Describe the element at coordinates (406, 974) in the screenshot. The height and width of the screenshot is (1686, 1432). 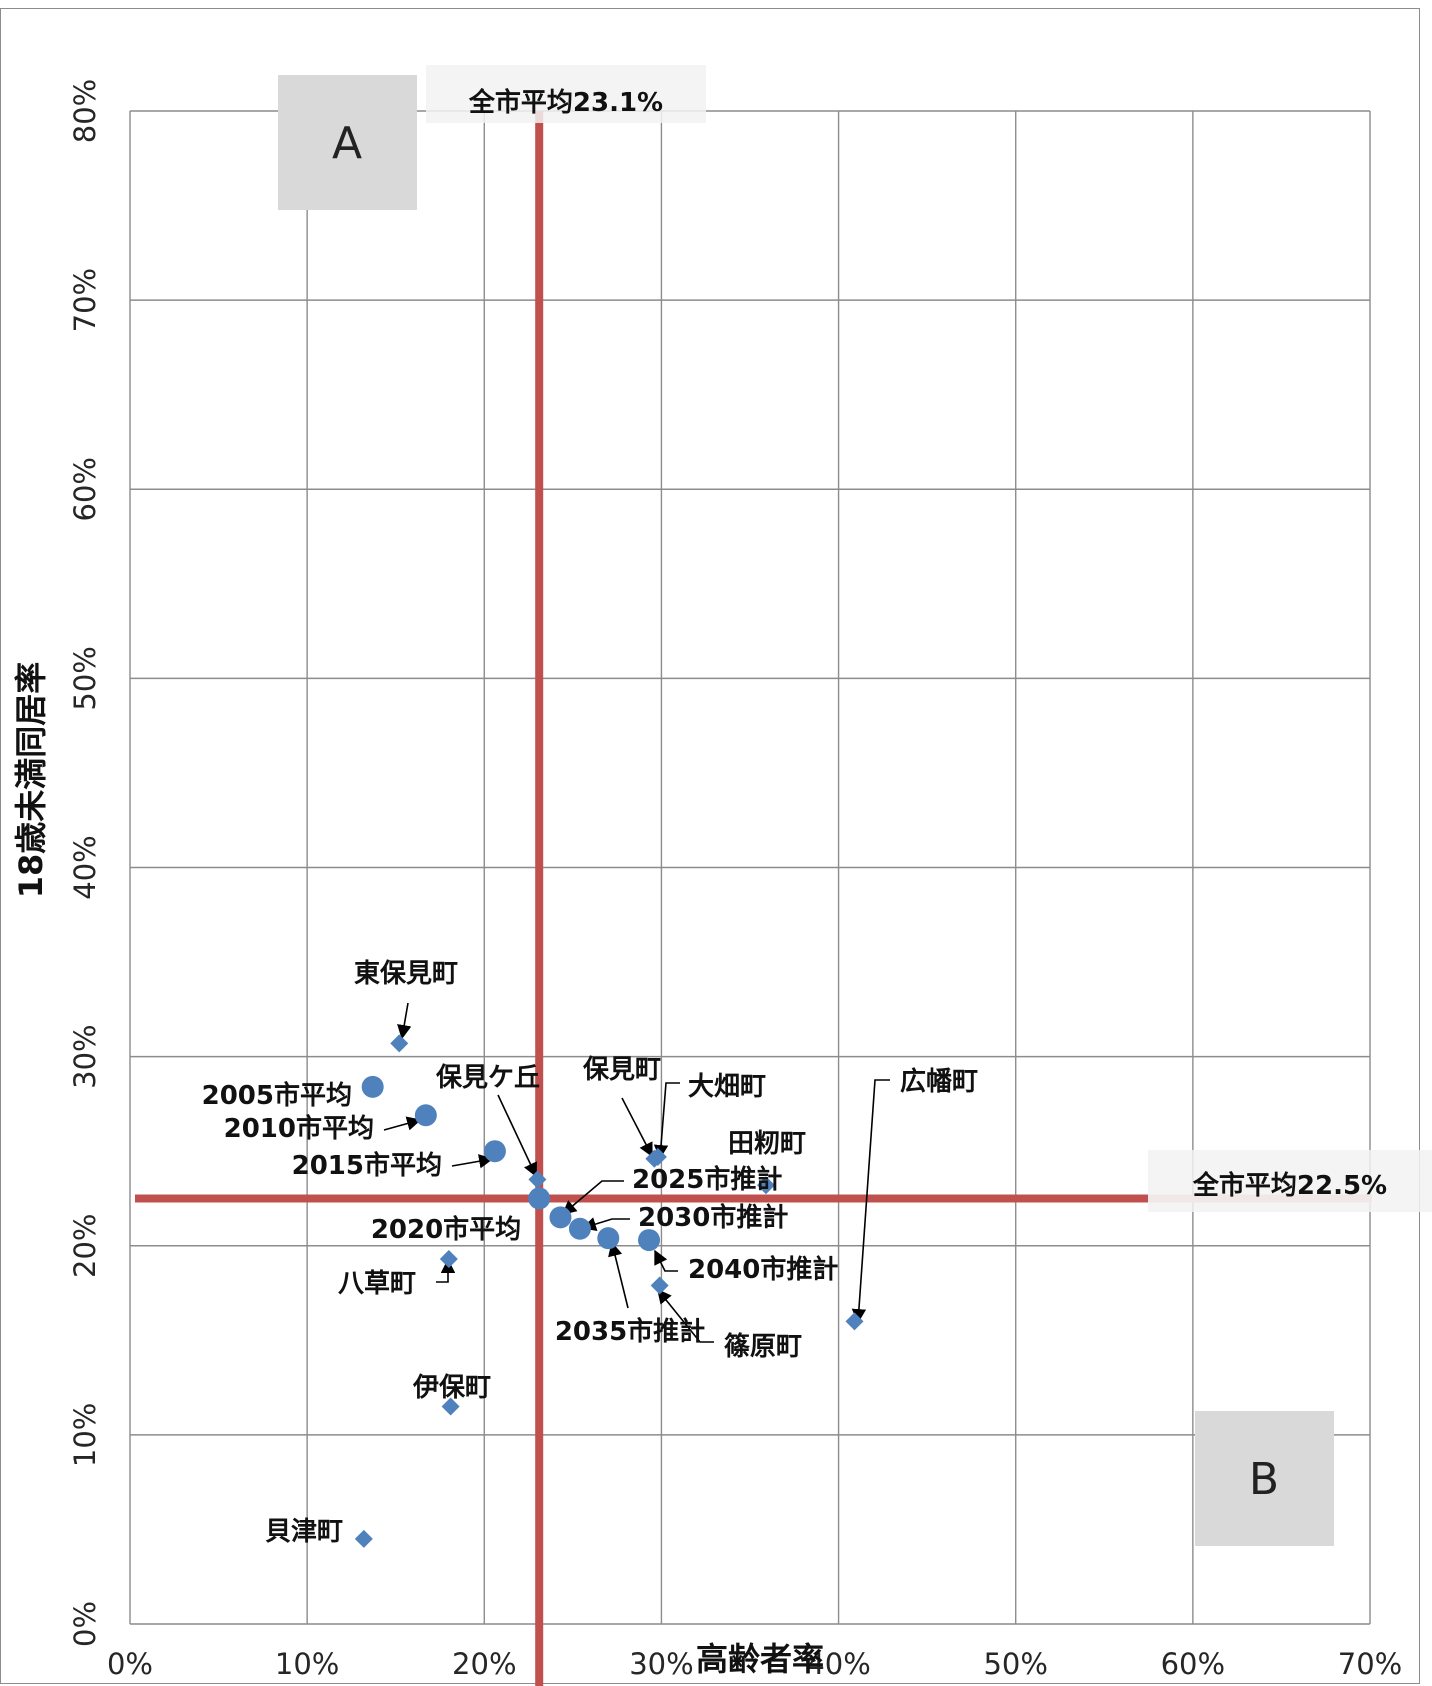
I see `point-label: 東保見町` at that location.